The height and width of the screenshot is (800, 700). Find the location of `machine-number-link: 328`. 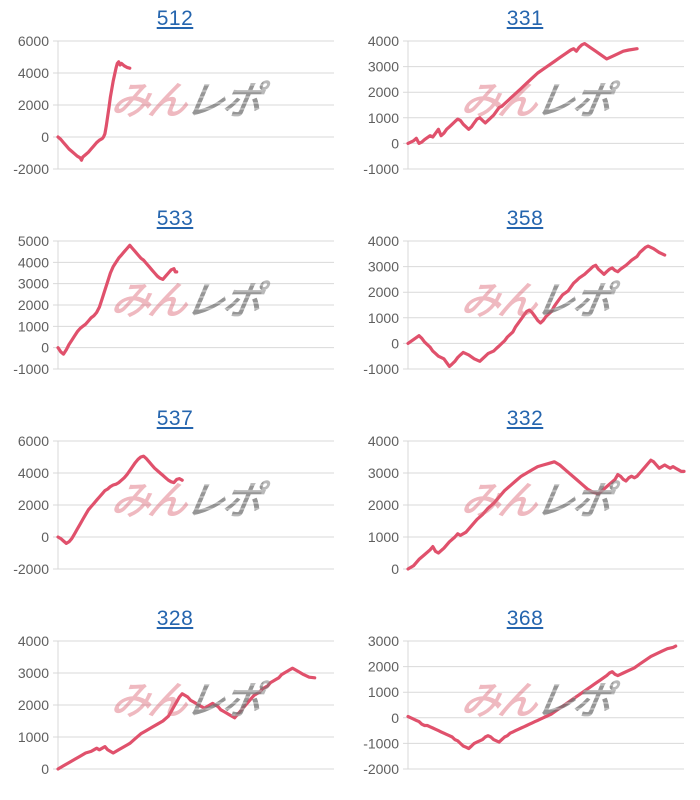

machine-number-link: 328 is located at coordinates (175, 618).